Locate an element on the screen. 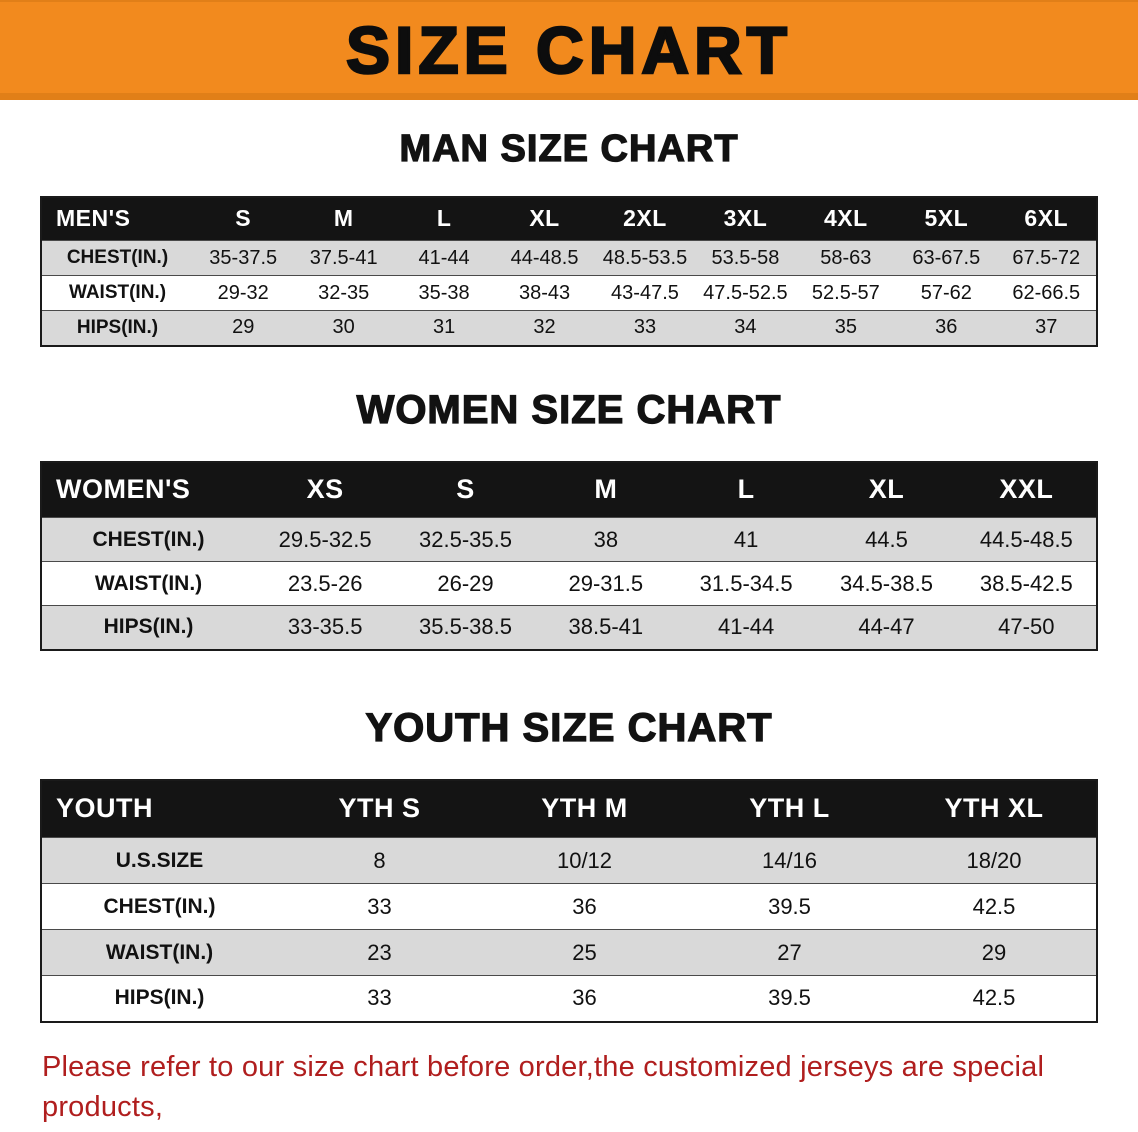 The width and height of the screenshot is (1138, 1132). table-cell: 41 is located at coordinates (746, 539).